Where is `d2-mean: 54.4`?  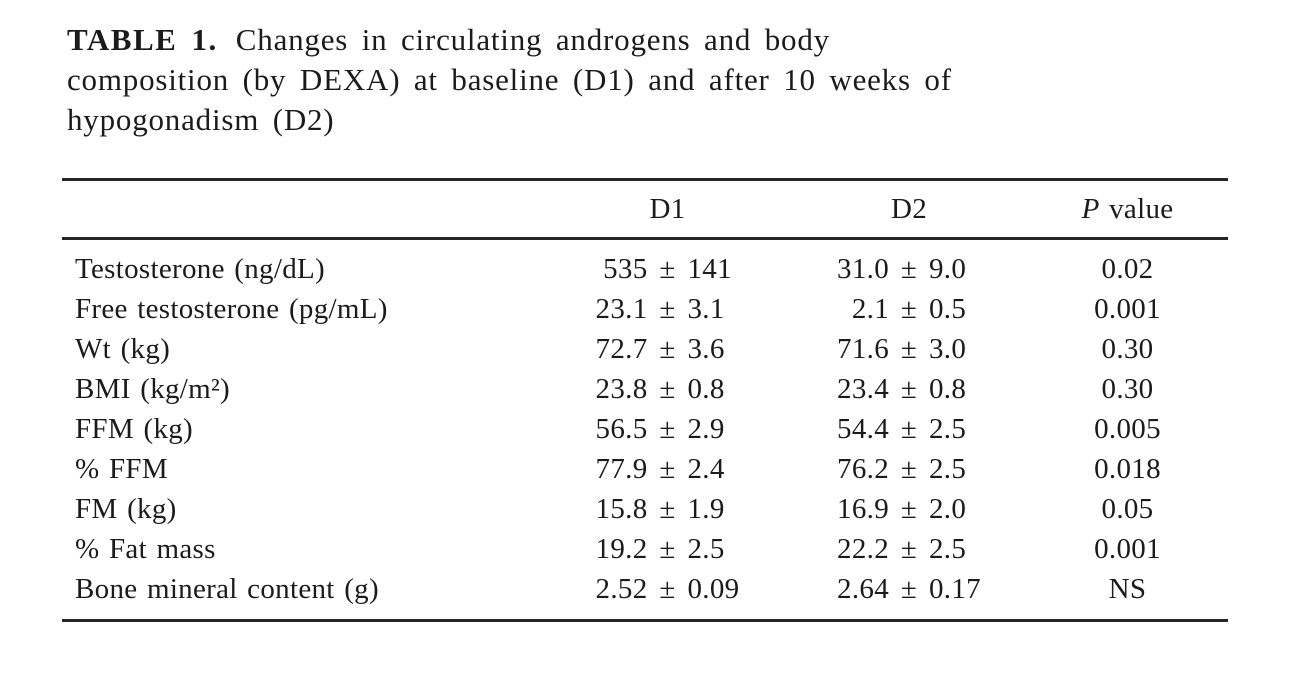 d2-mean: 54.4 is located at coordinates (863, 428).